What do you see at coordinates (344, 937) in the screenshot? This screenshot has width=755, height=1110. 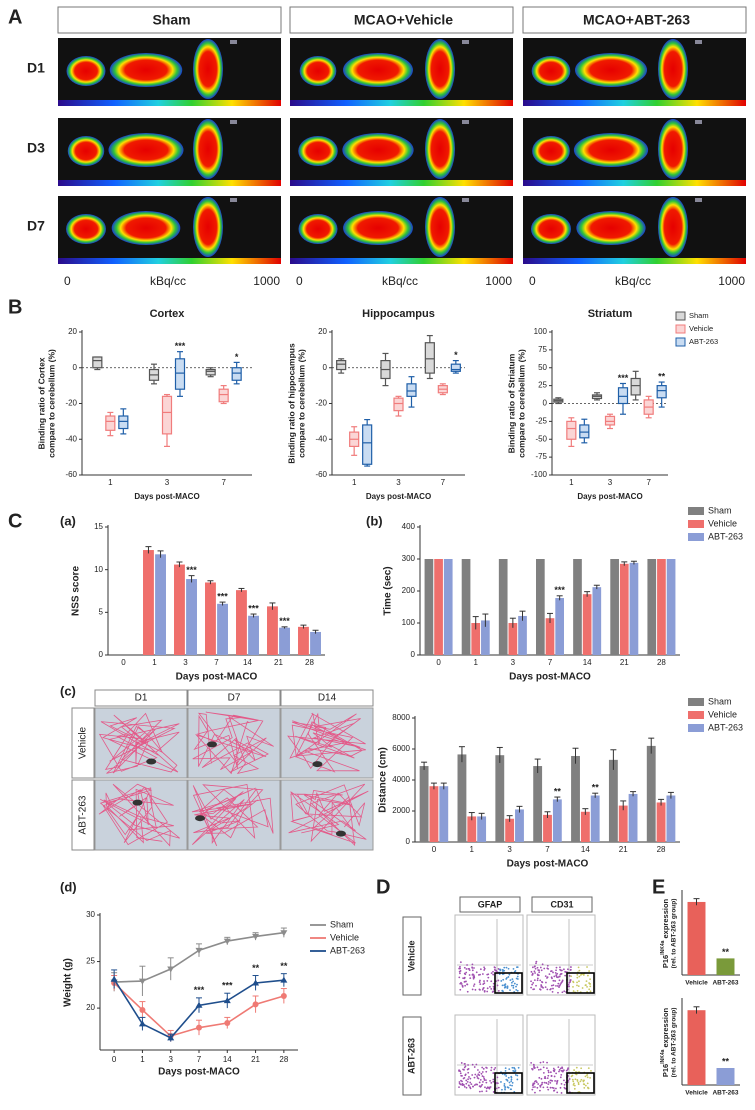 I see `legend-label: Vehicle` at bounding box center [344, 937].